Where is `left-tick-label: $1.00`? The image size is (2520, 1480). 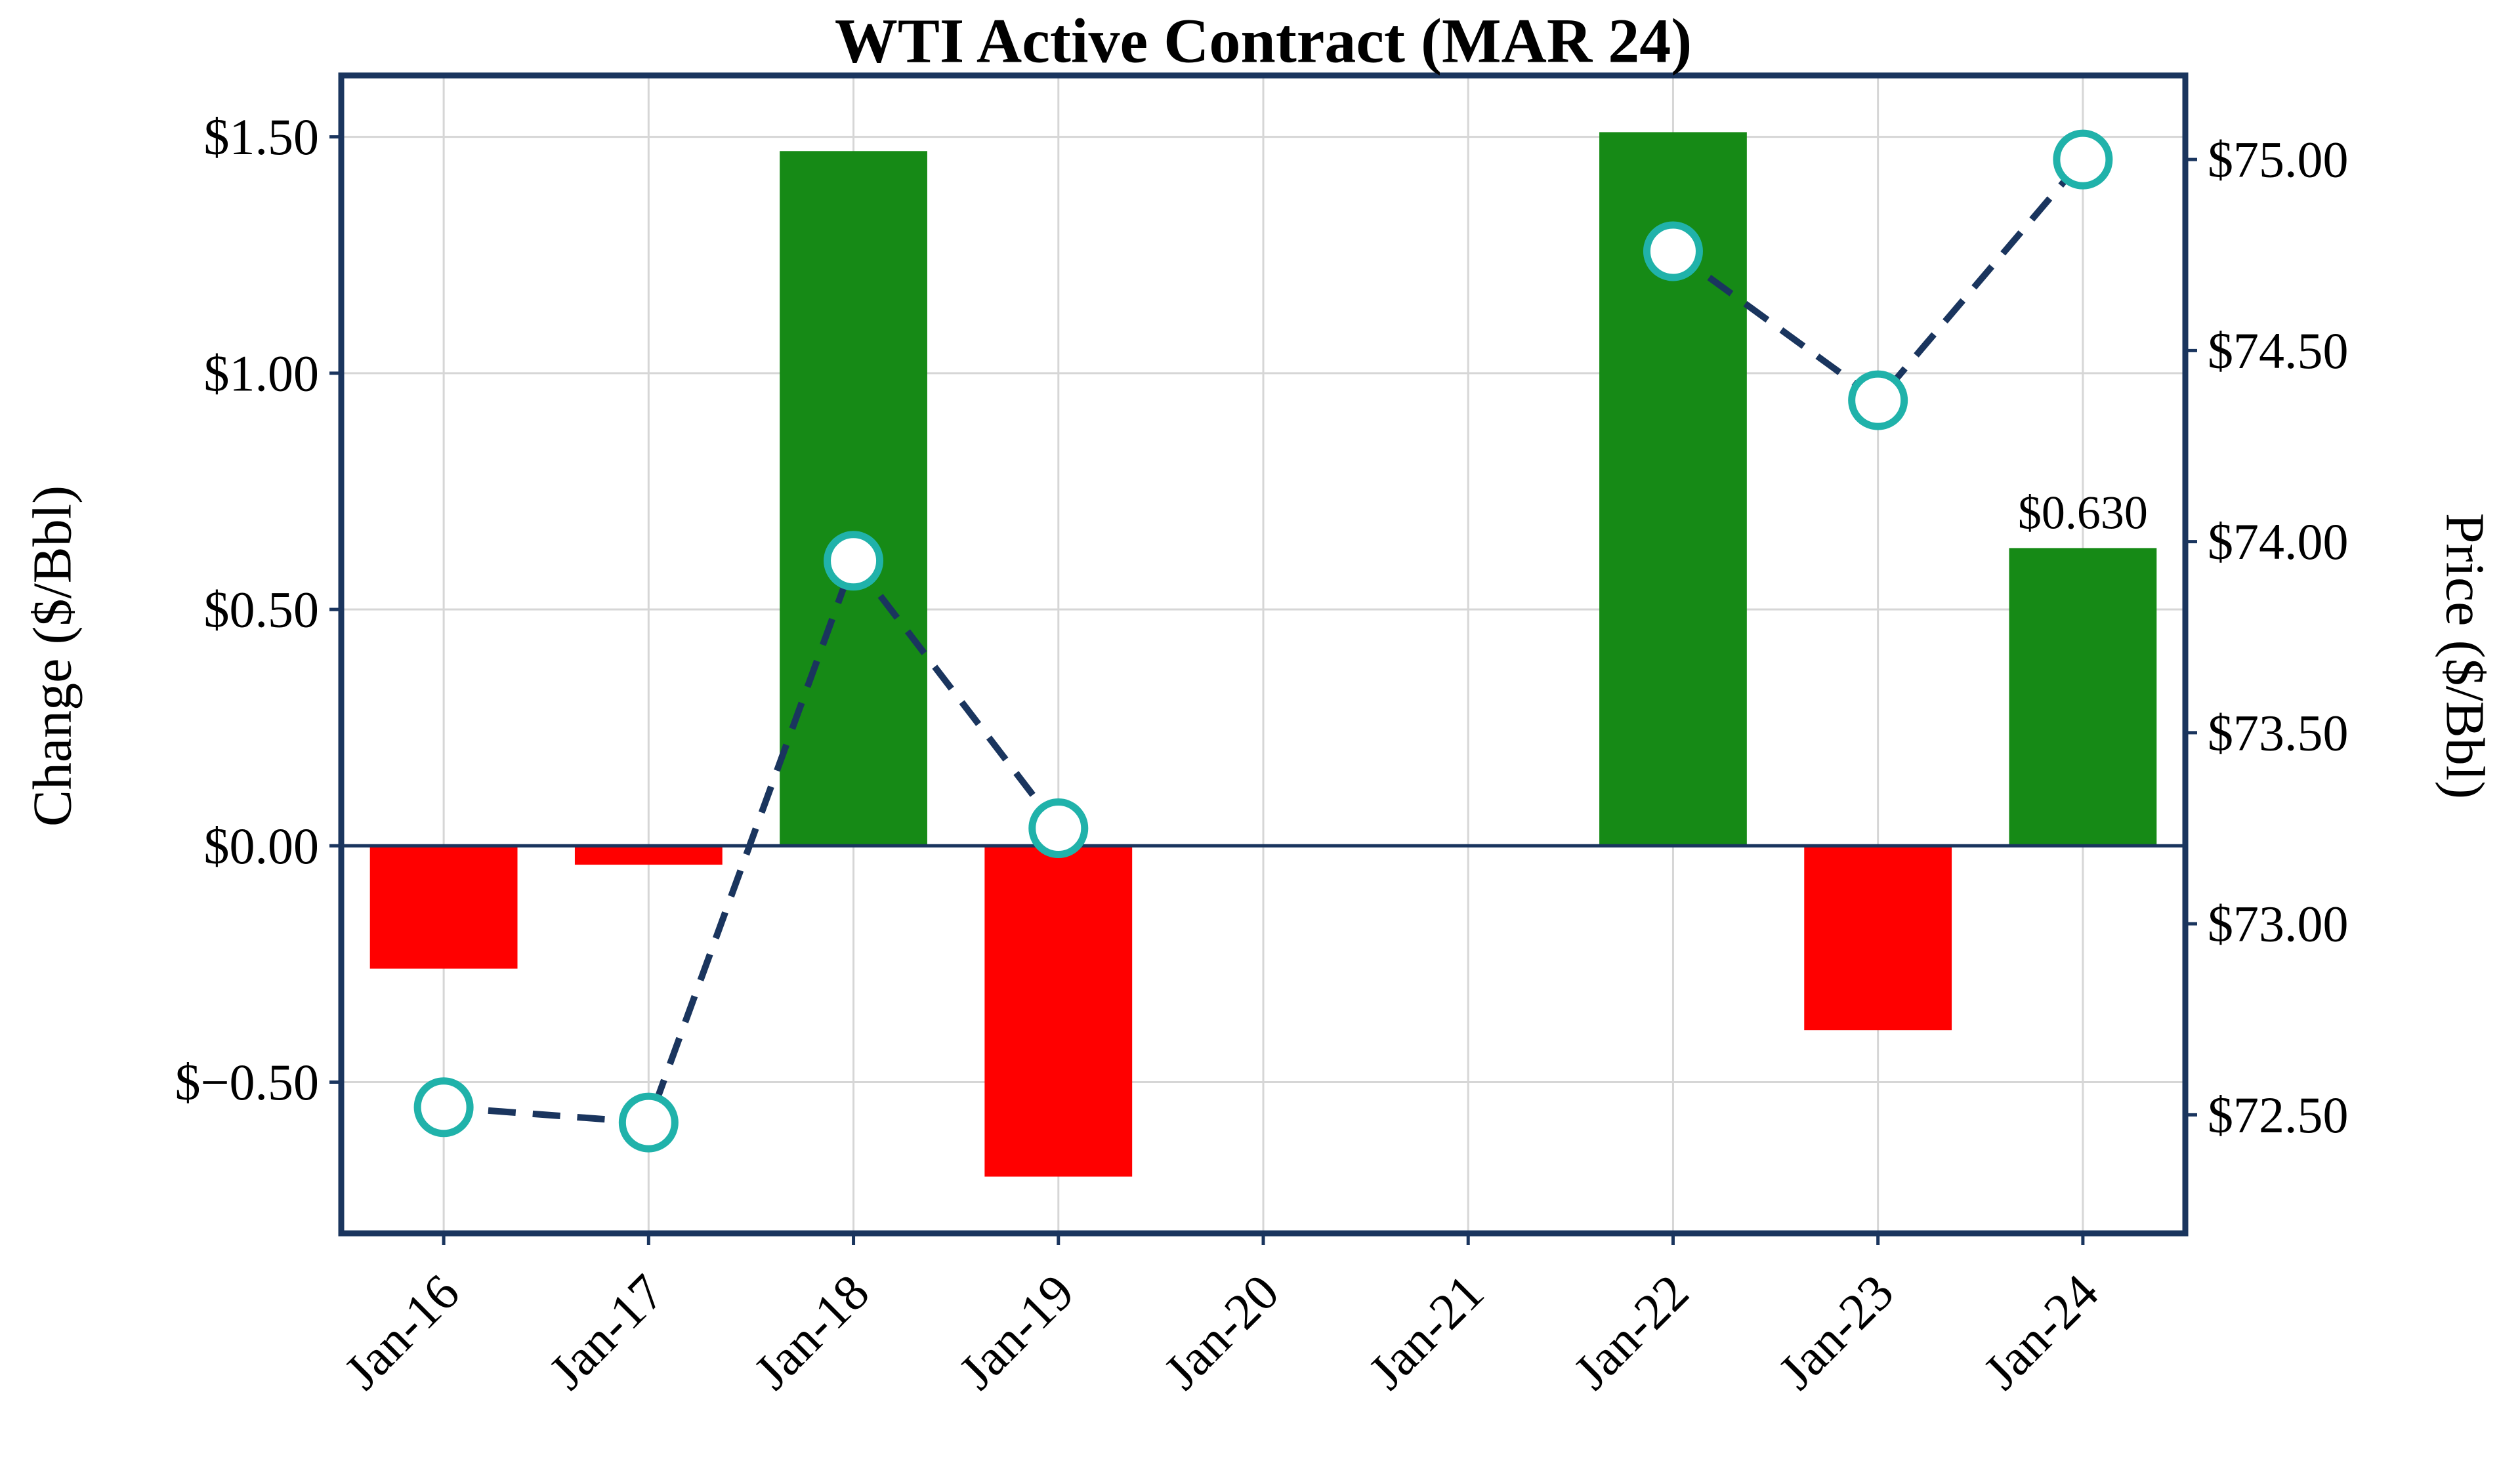 left-tick-label: $1.00 is located at coordinates (262, 372).